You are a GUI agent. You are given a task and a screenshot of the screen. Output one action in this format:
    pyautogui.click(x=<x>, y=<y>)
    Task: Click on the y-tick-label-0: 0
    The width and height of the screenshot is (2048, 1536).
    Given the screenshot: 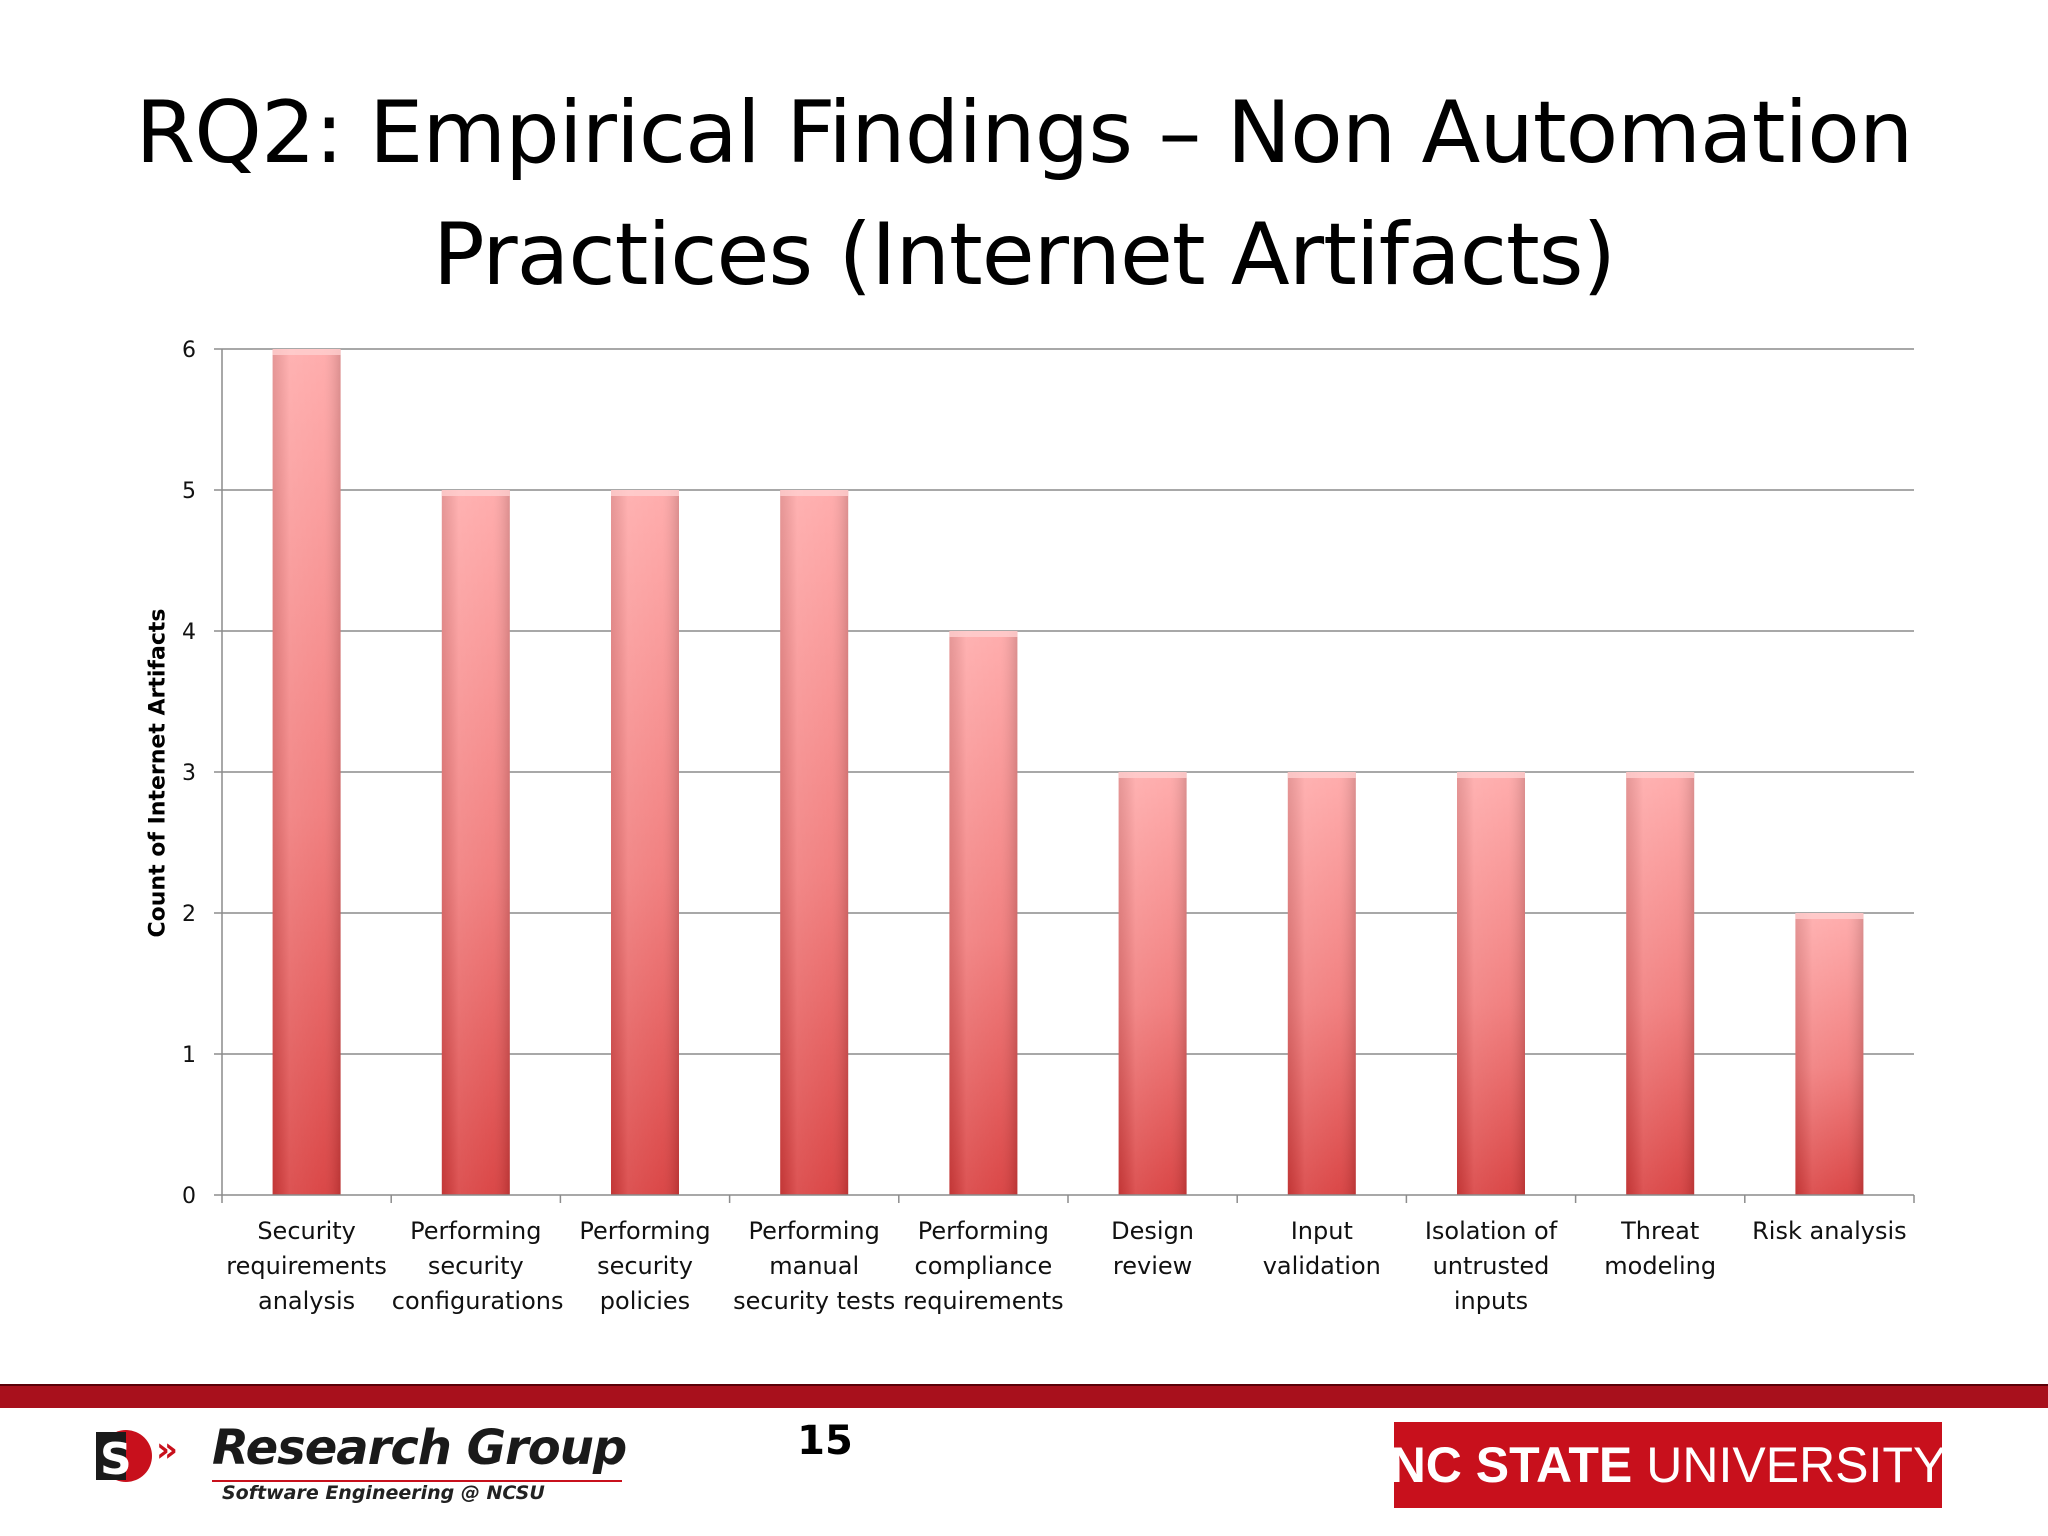 What is the action you would take?
    pyautogui.click(x=189, y=1196)
    